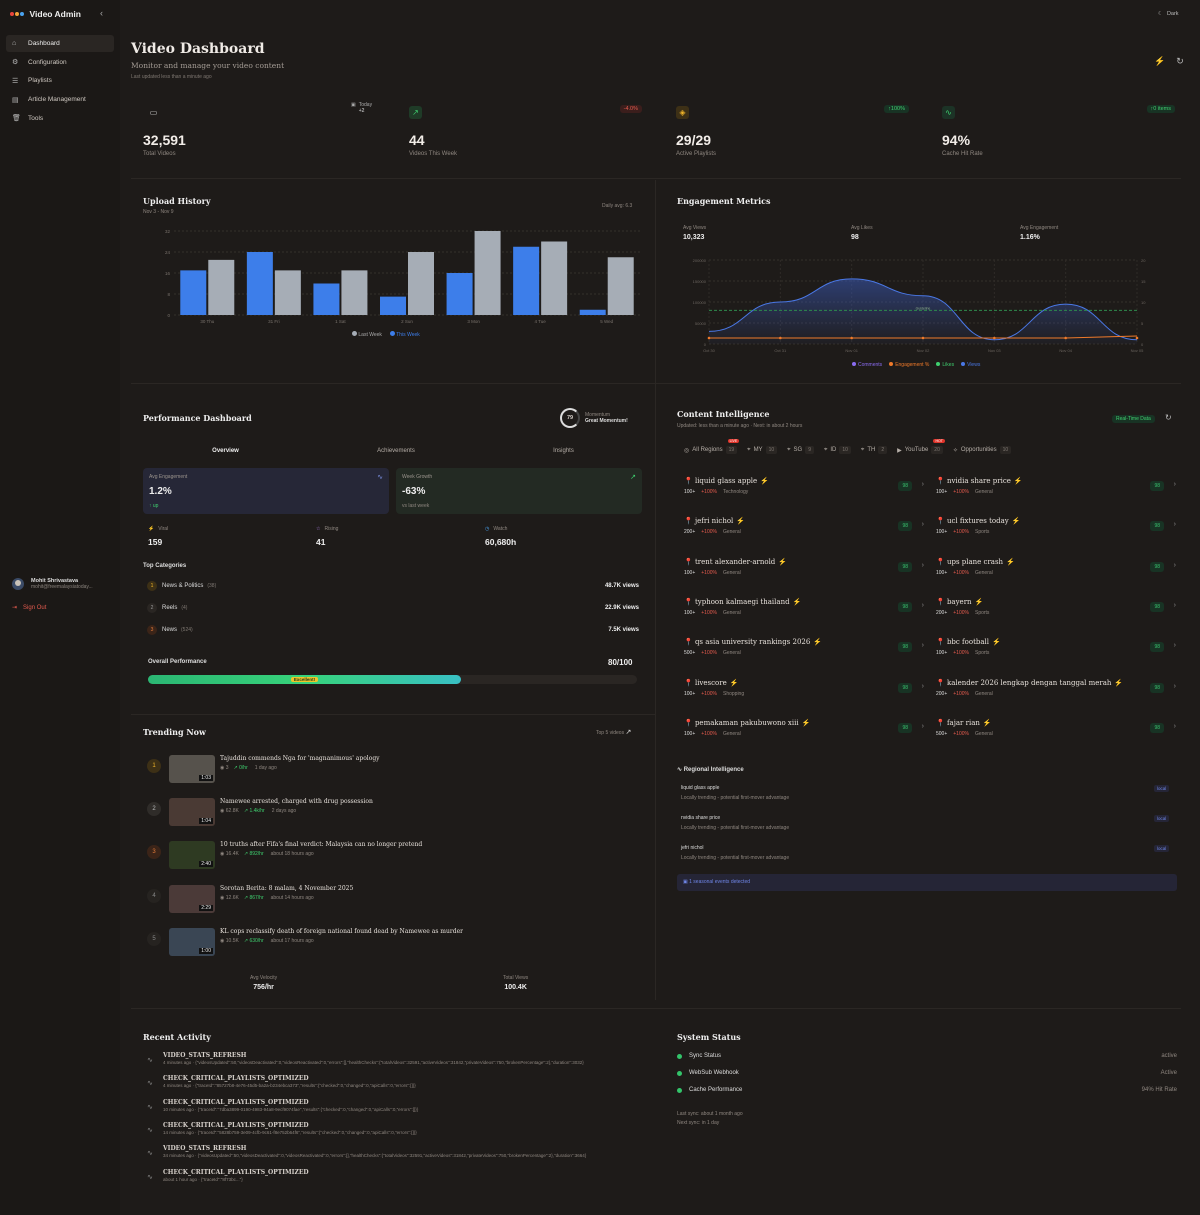  I want to click on keyword-item: 📍 bbc football ⚡ 100+ +100% Sports 98 ›, so click(1056, 651).